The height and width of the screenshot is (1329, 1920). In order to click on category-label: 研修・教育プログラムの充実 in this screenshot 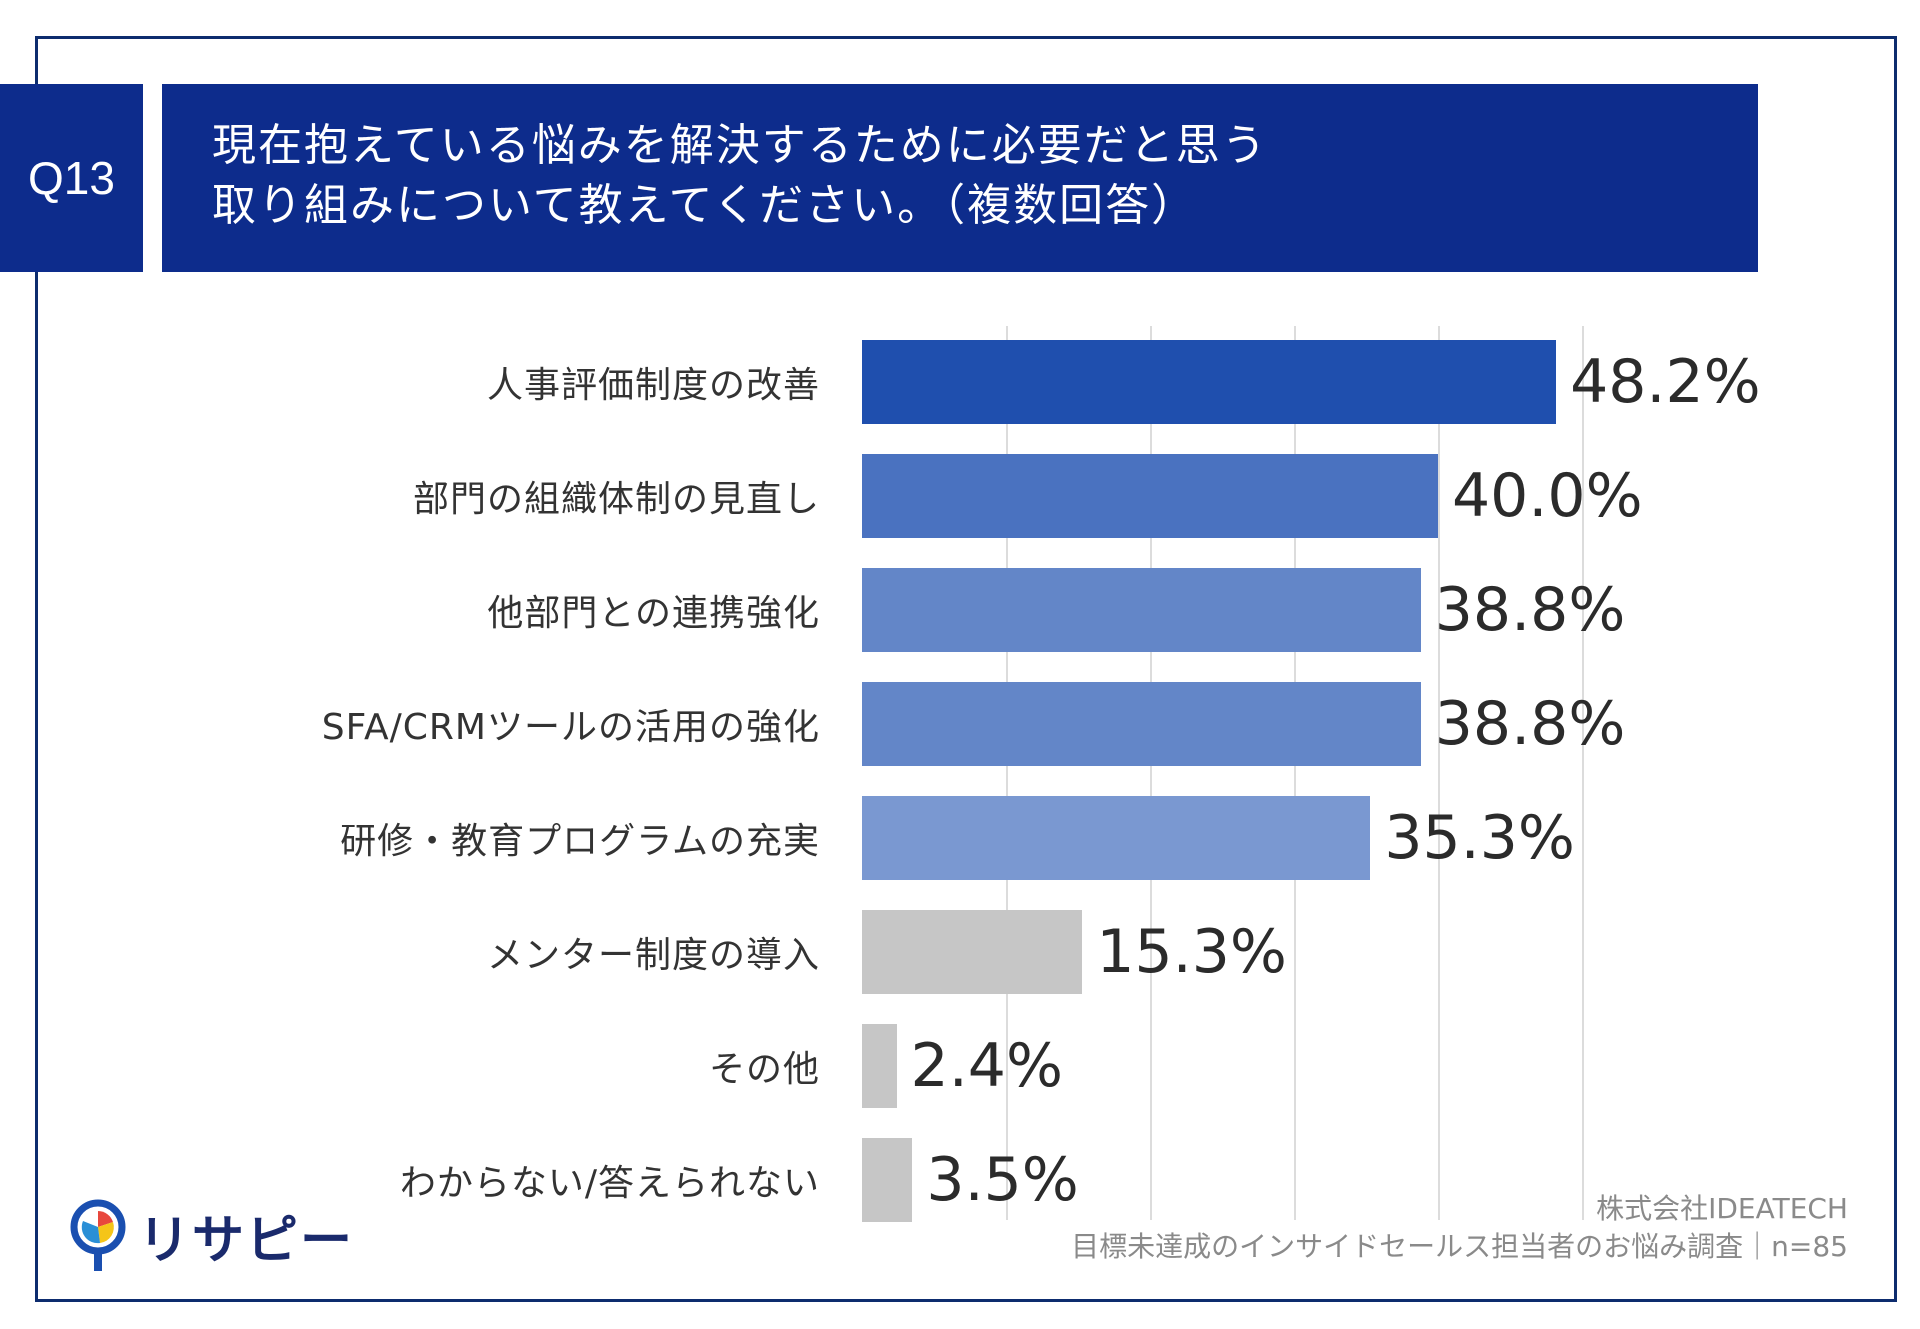, I will do `click(580, 841)`.